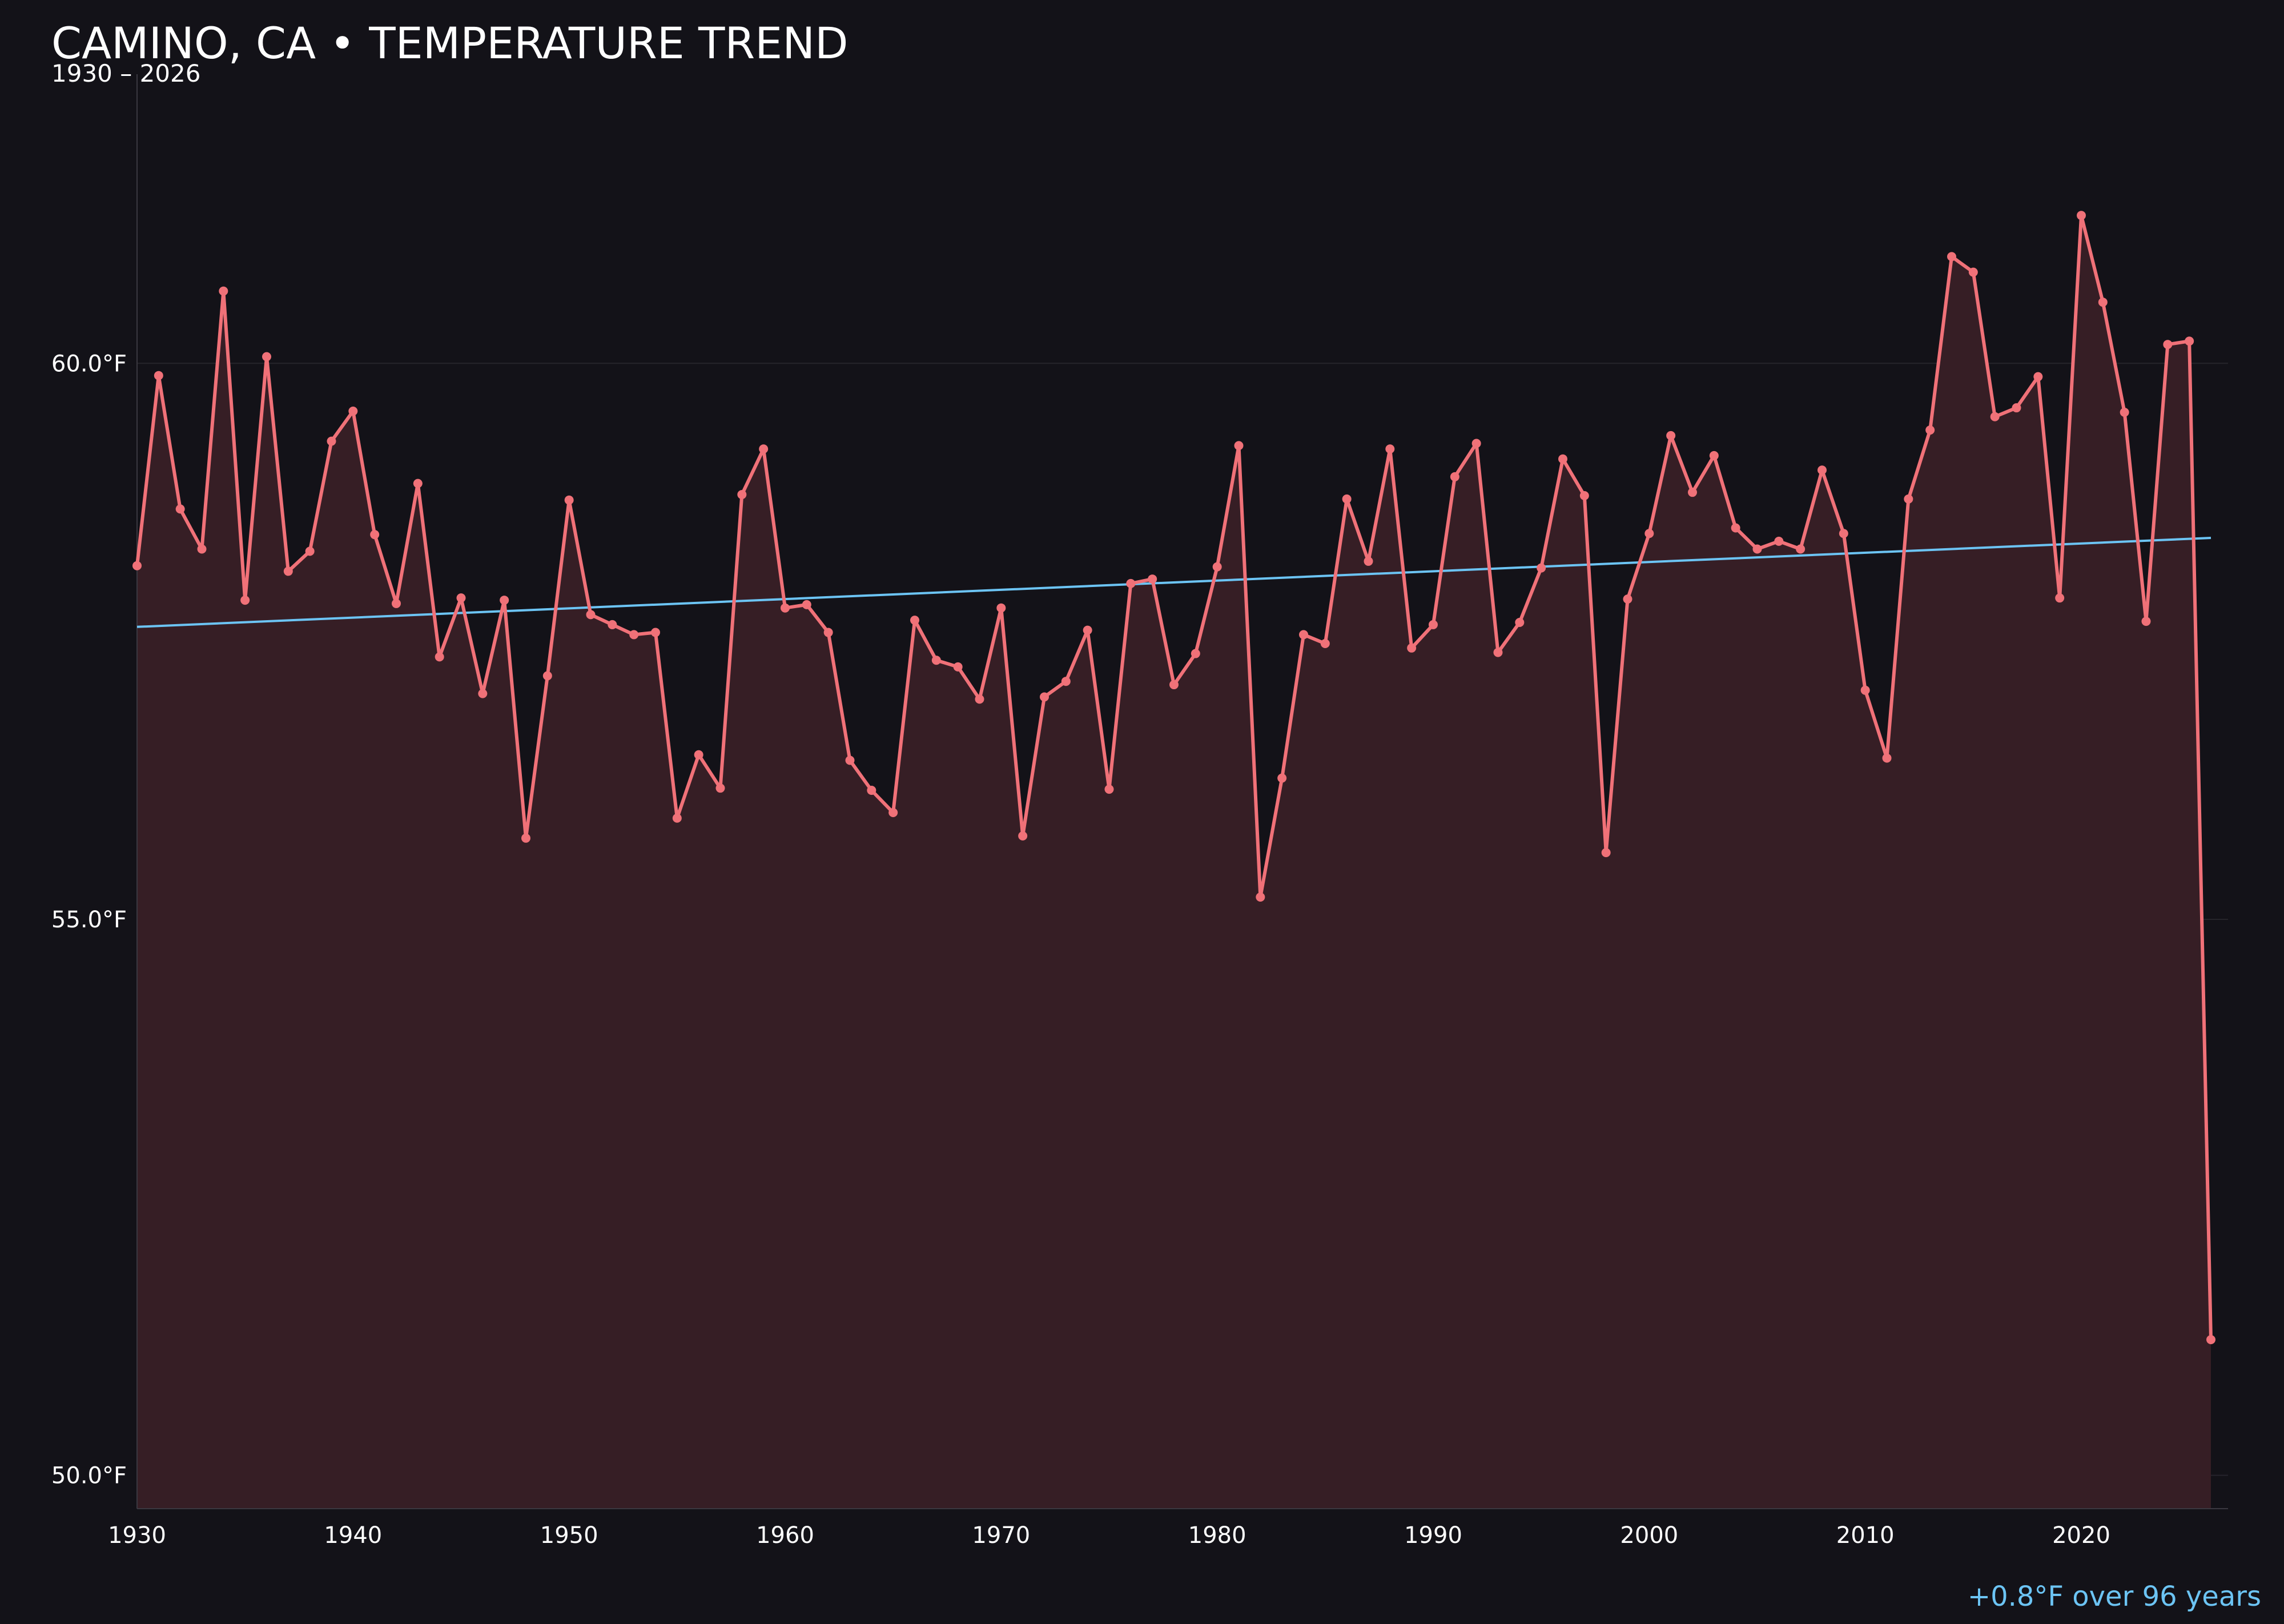 The width and height of the screenshot is (2284, 1624). Describe the element at coordinates (1649, 1535) in the screenshot. I see `x-tick-label: 2000` at that location.